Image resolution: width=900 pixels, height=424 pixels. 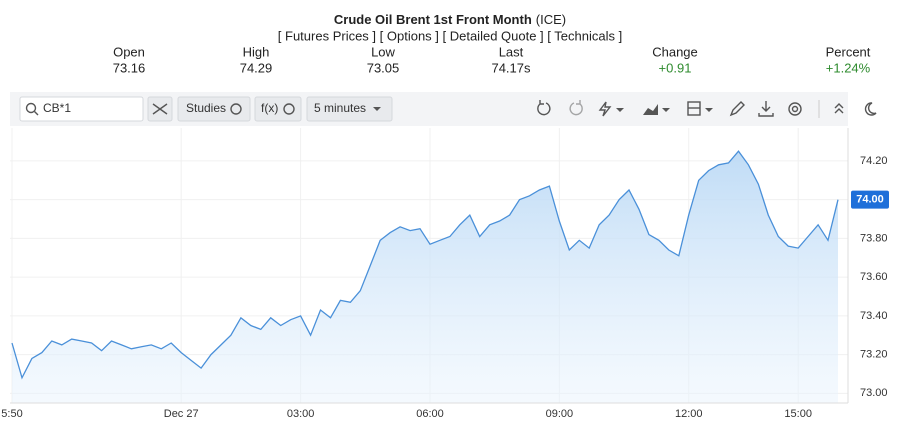 I want to click on redo-icon, so click(x=576, y=108).